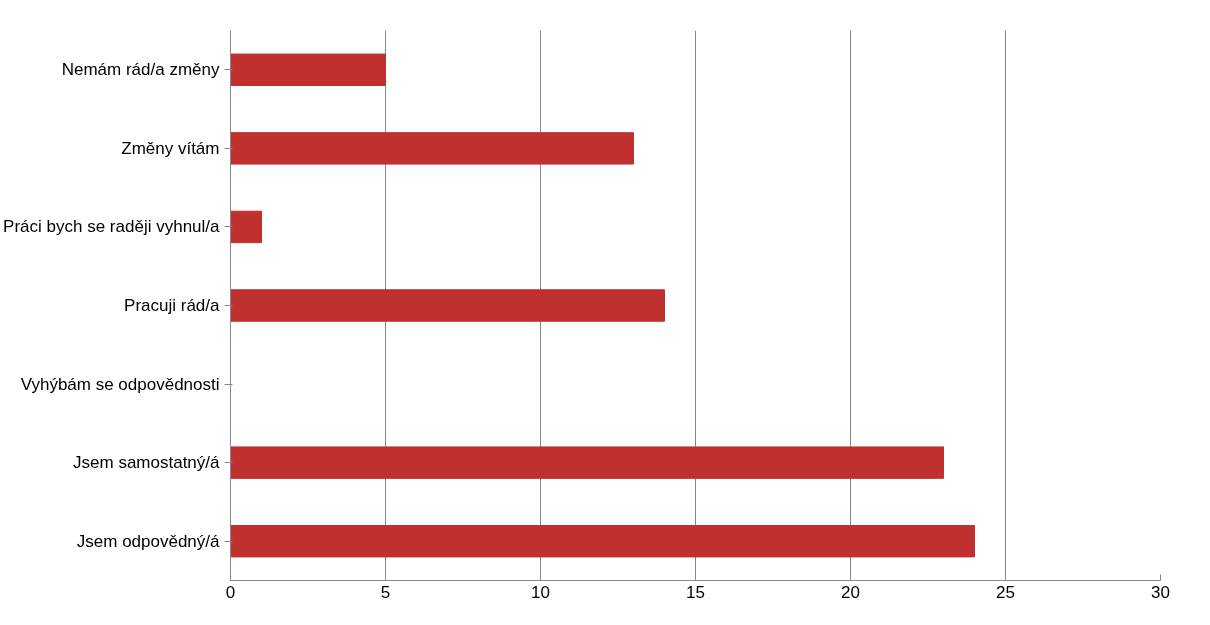 The height and width of the screenshot is (625, 1210). What do you see at coordinates (112, 227) in the screenshot?
I see `y-tick-label: Práci bych se raději vyhnul/a` at bounding box center [112, 227].